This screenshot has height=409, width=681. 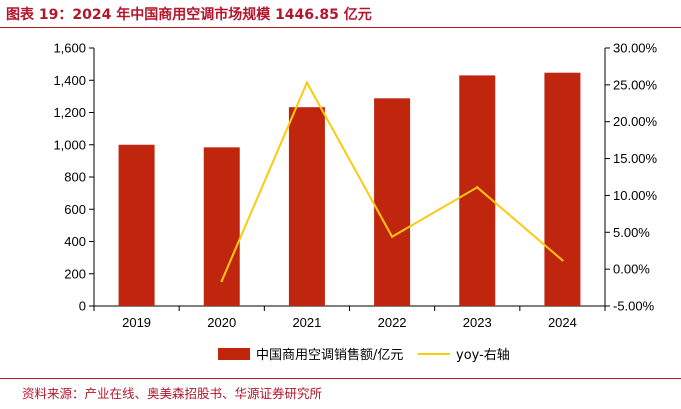 I want to click on left-y-tick-label: 1,200, so click(x=69, y=112).